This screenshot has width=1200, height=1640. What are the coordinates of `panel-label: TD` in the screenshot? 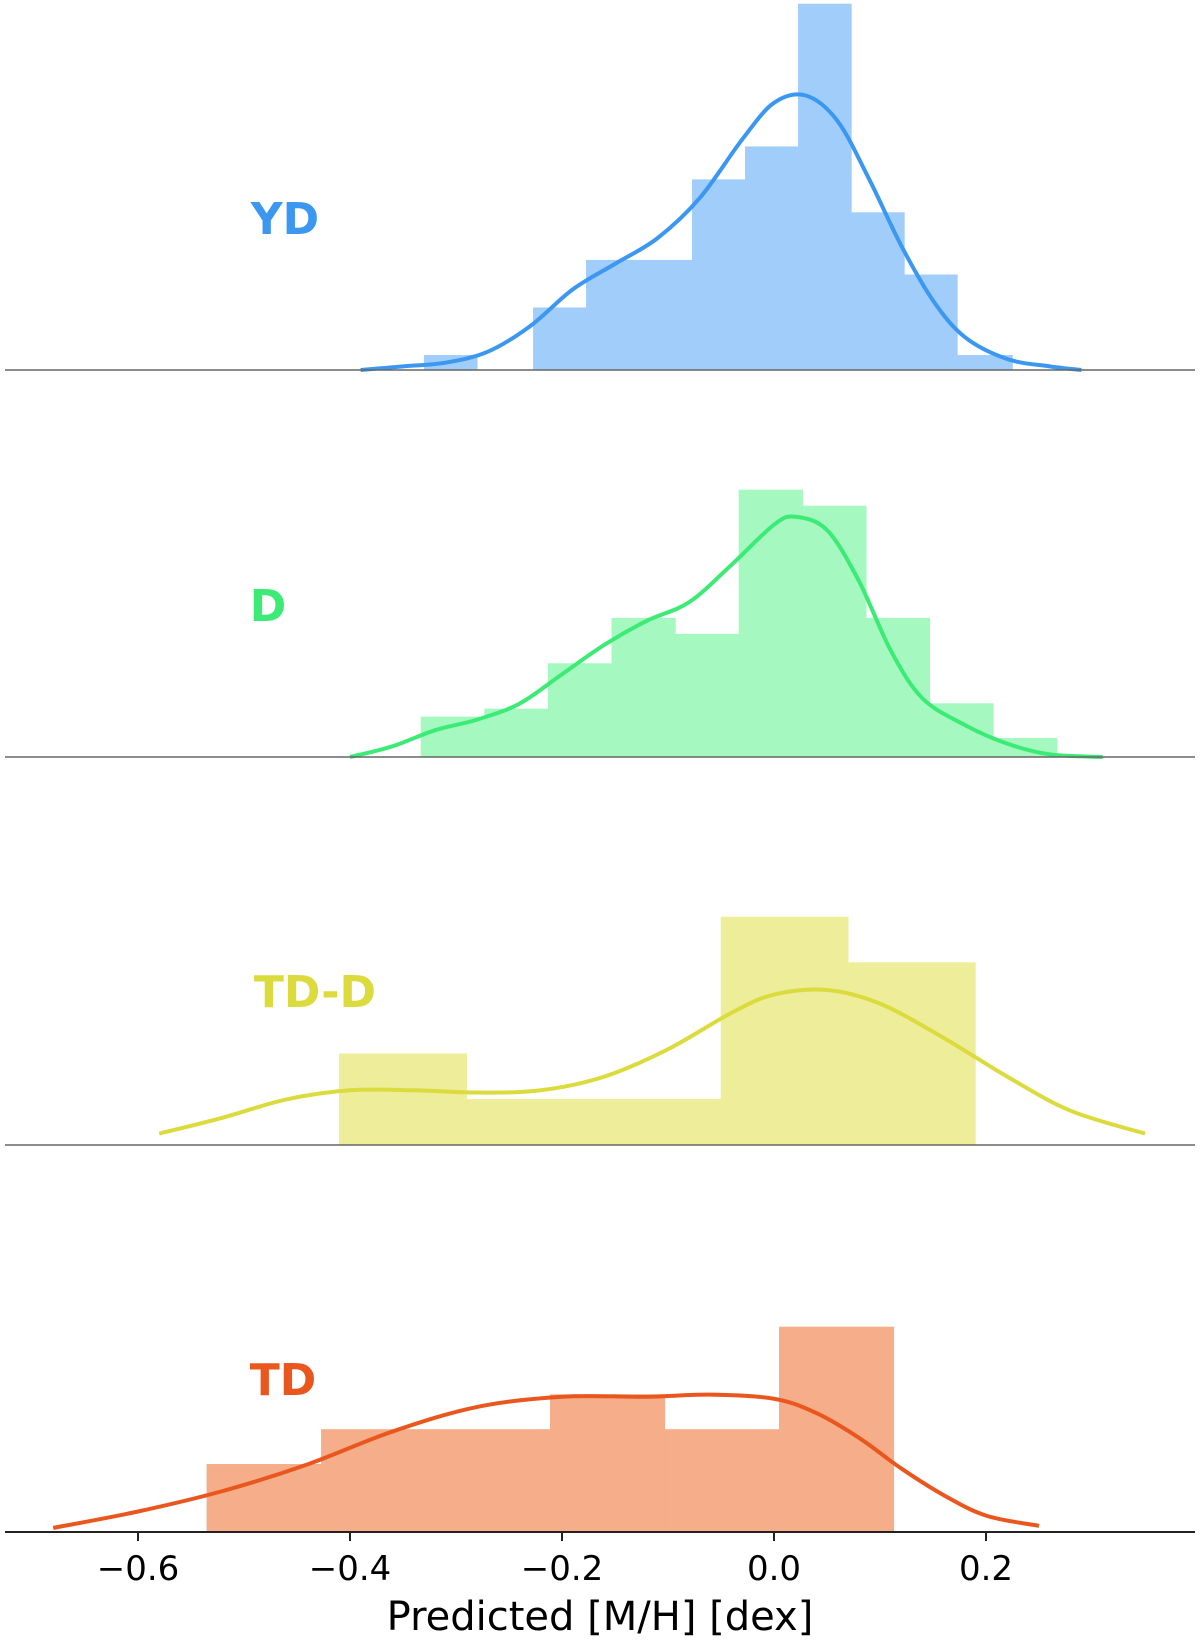 It's located at (283, 1380).